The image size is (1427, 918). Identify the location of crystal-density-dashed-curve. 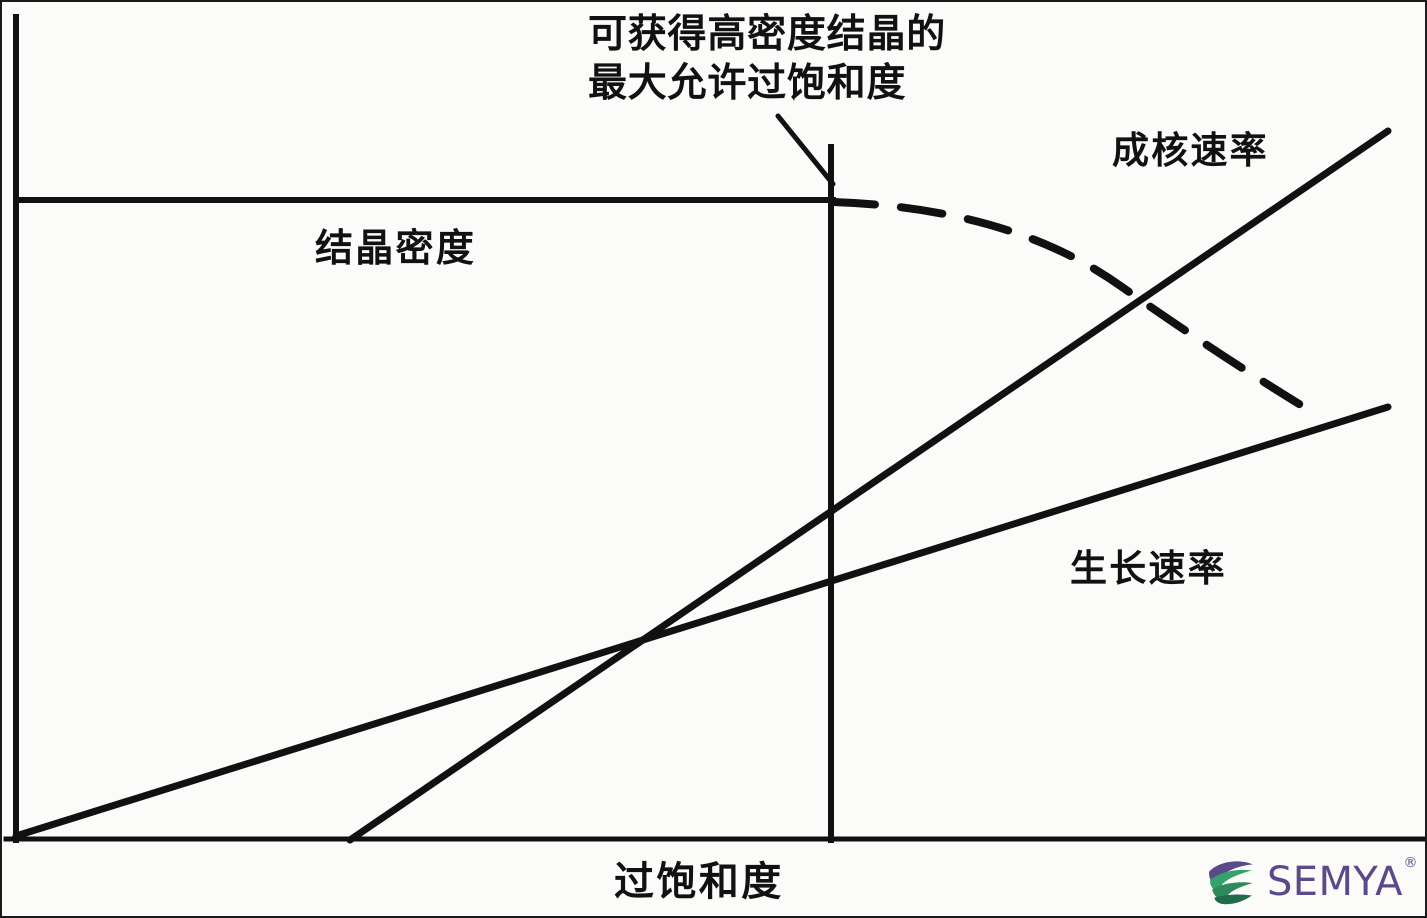
(1068, 304).